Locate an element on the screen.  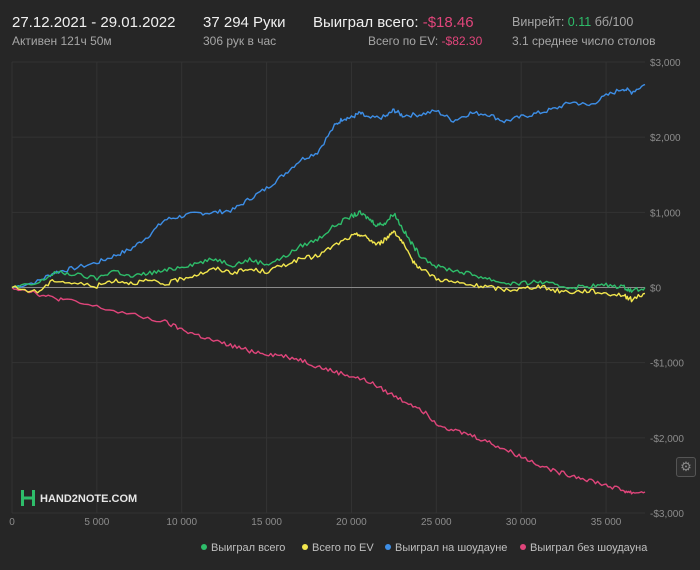
ev-total: Всего по EV: -$82.30 is located at coordinates (425, 41).